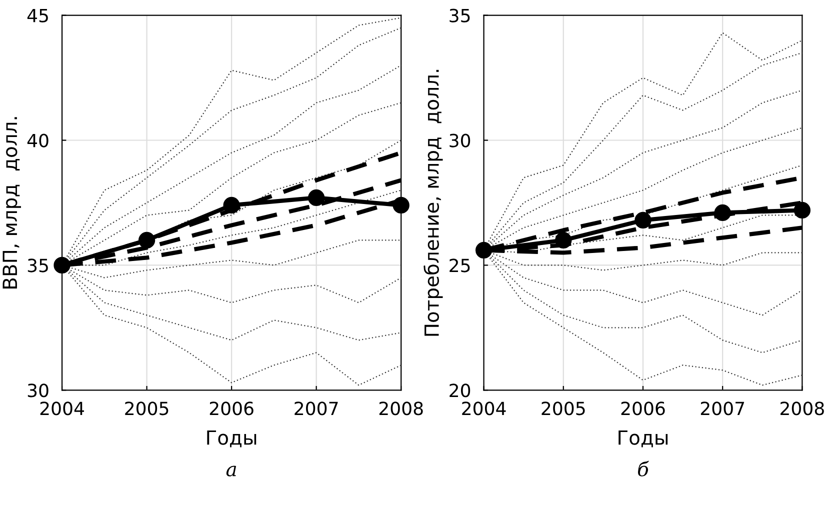  I want to click on y-axis-title: Потребление, млрд долл., so click(433, 203).